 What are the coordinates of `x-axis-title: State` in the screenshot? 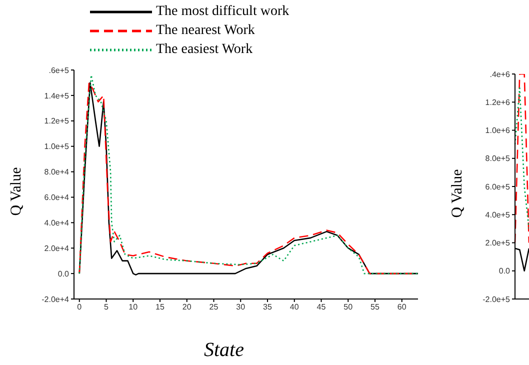 It's located at (224, 350).